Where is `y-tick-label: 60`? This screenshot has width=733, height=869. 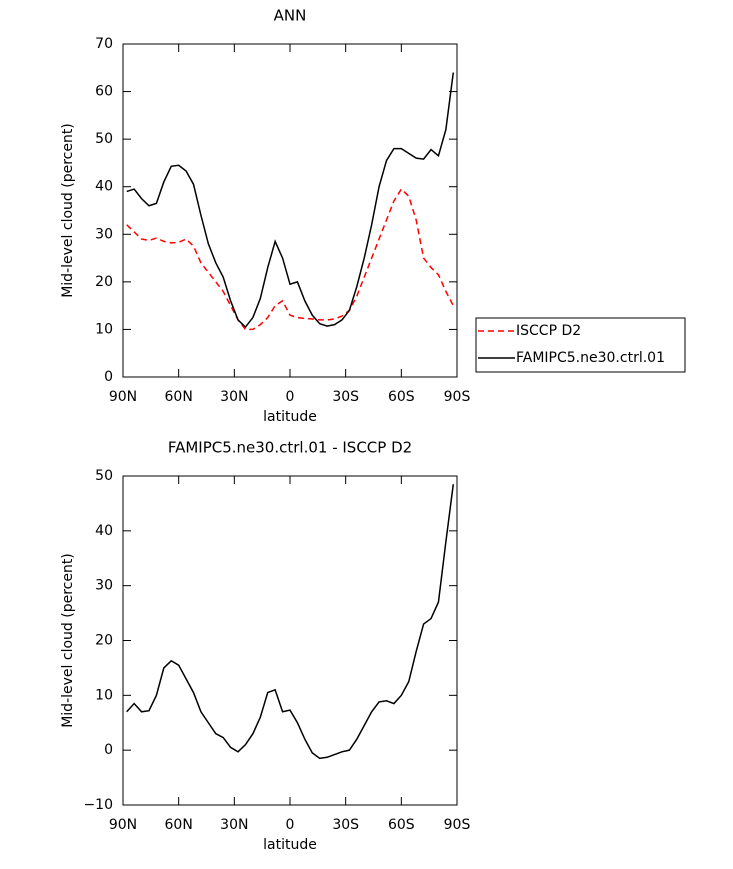 y-tick-label: 60 is located at coordinates (104, 92).